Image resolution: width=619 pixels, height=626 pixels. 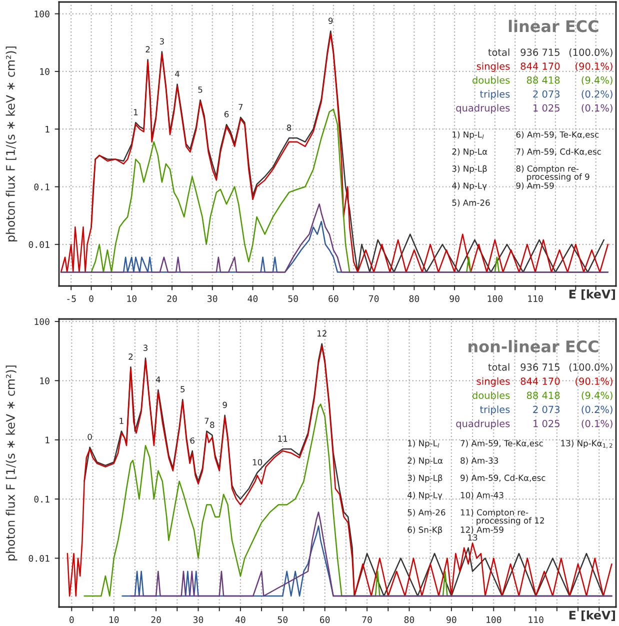 What do you see at coordinates (586, 444) in the screenshot?
I see `annotation: 13) Np-Kα$_{1,2}$` at bounding box center [586, 444].